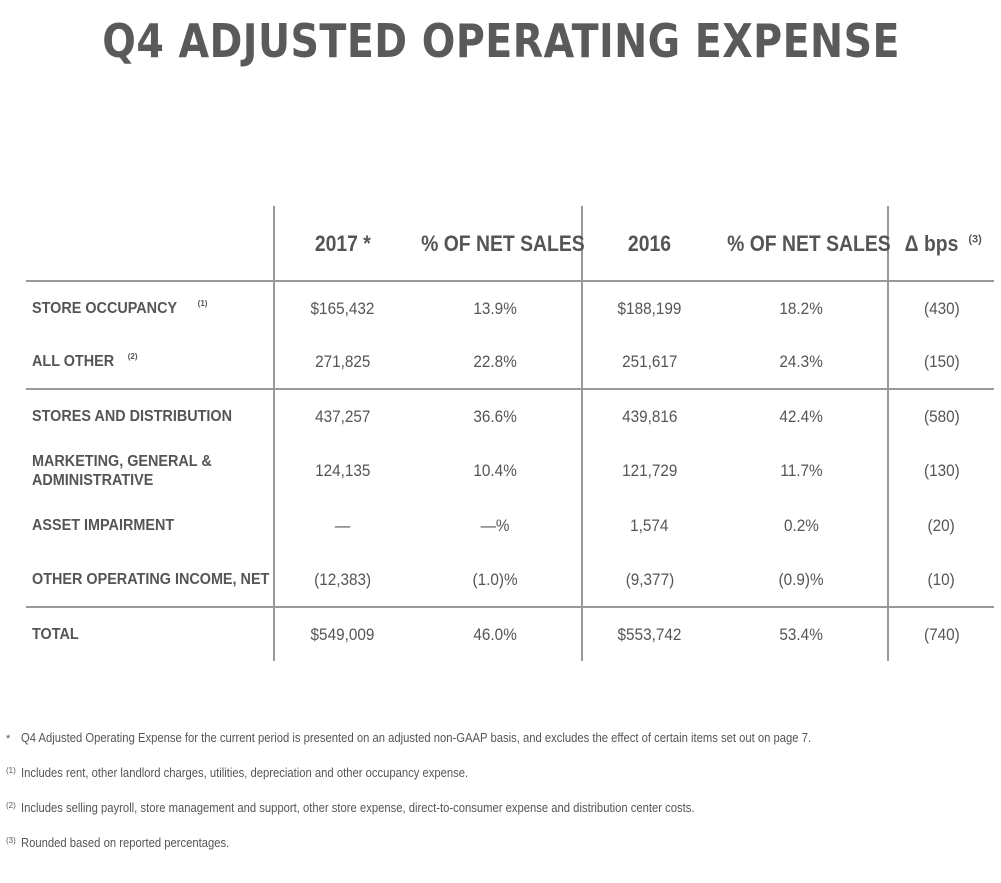  I want to click on cell-2017: $549,009, so click(342, 633).